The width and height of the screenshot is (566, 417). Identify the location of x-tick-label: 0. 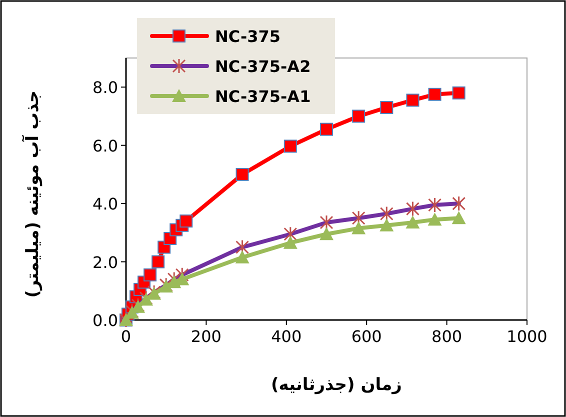
(126, 336).